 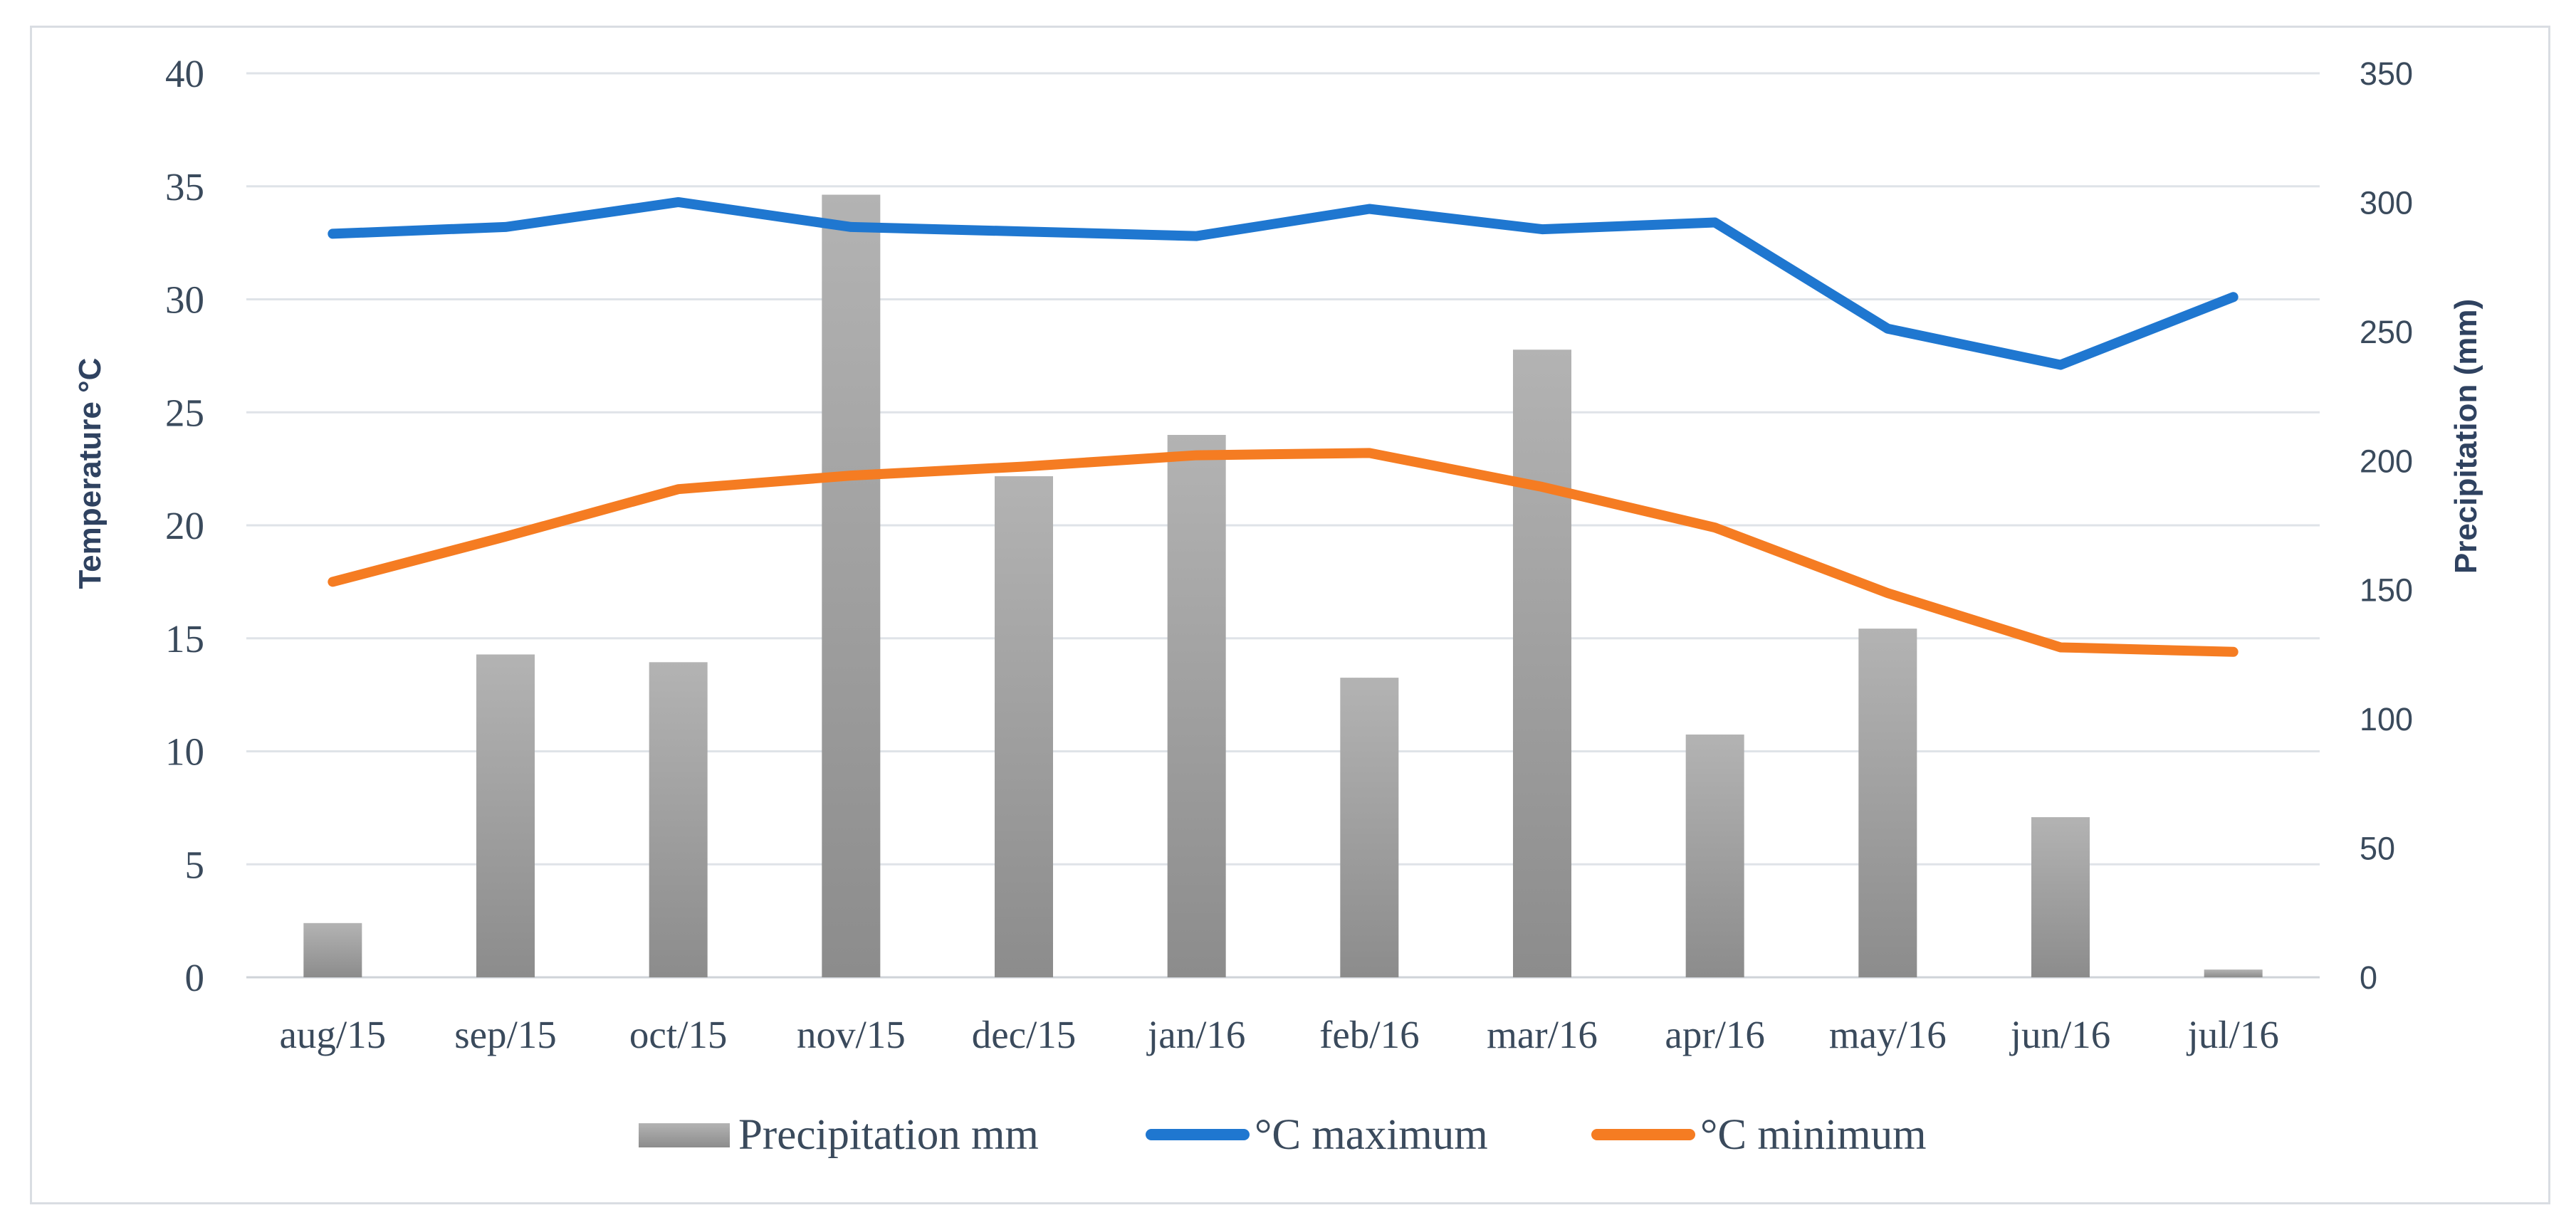 I want to click on right-tick-label: 50, so click(x=2377, y=849).